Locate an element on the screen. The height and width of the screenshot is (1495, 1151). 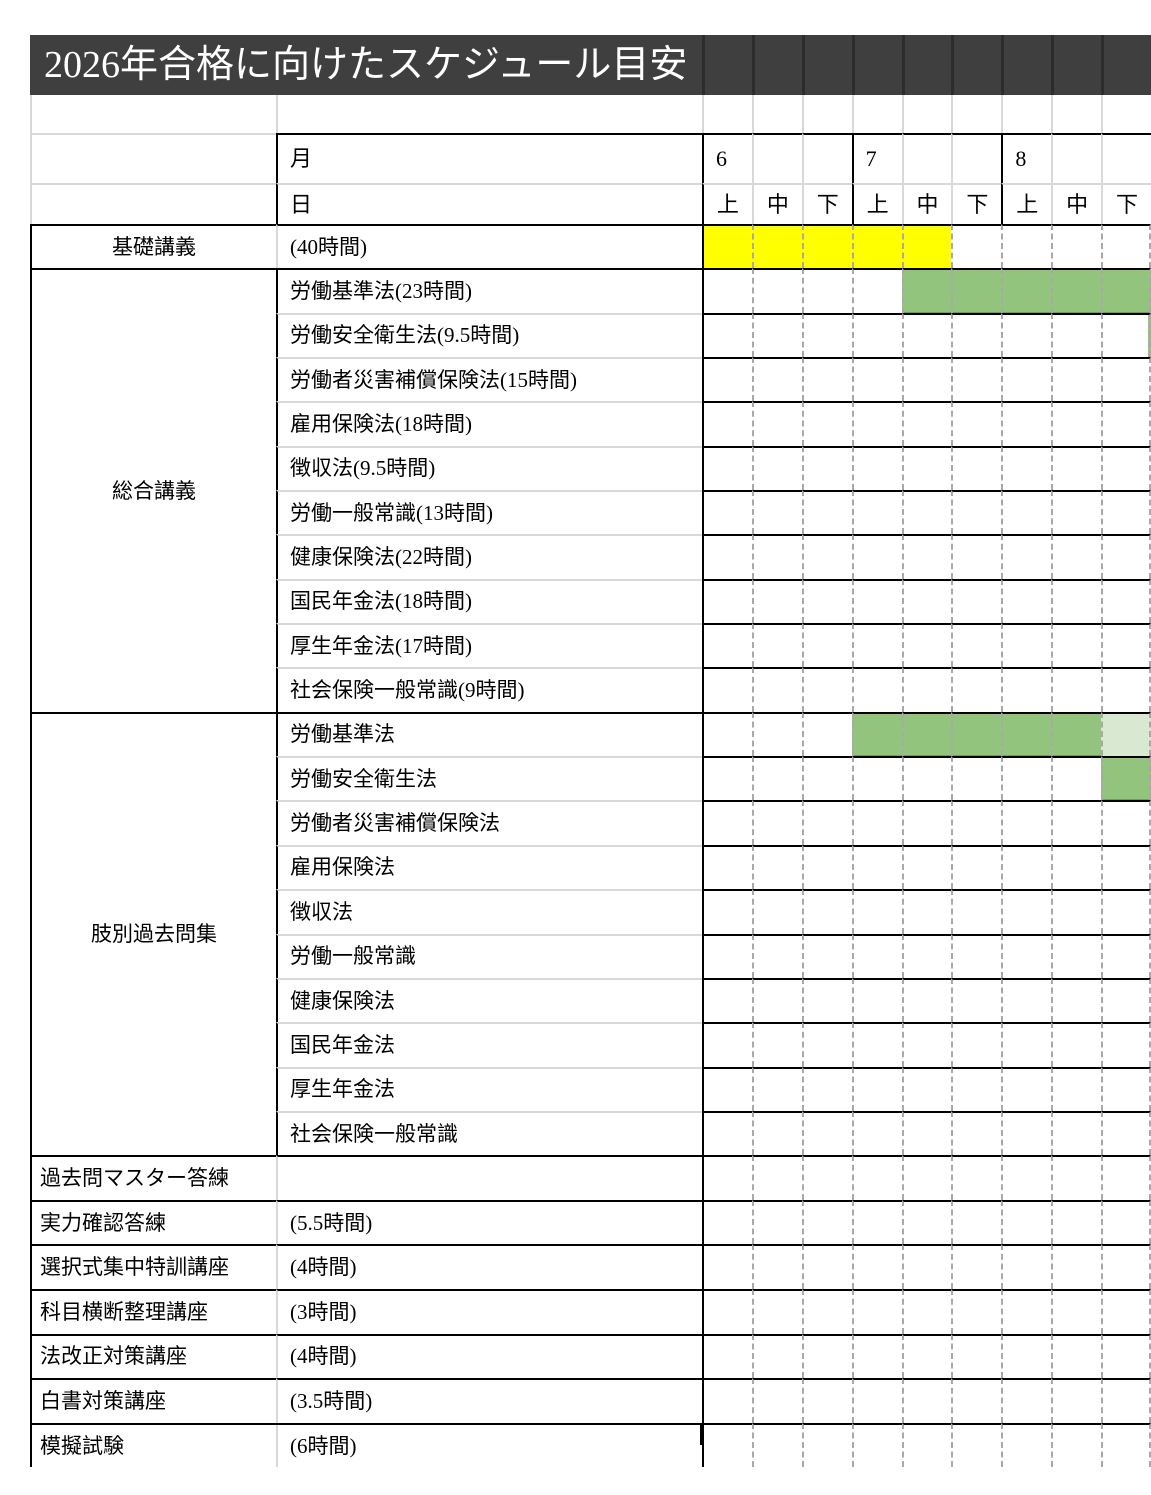
subject-cell: 労働一般常識(13時間) is located at coordinates (489, 512).